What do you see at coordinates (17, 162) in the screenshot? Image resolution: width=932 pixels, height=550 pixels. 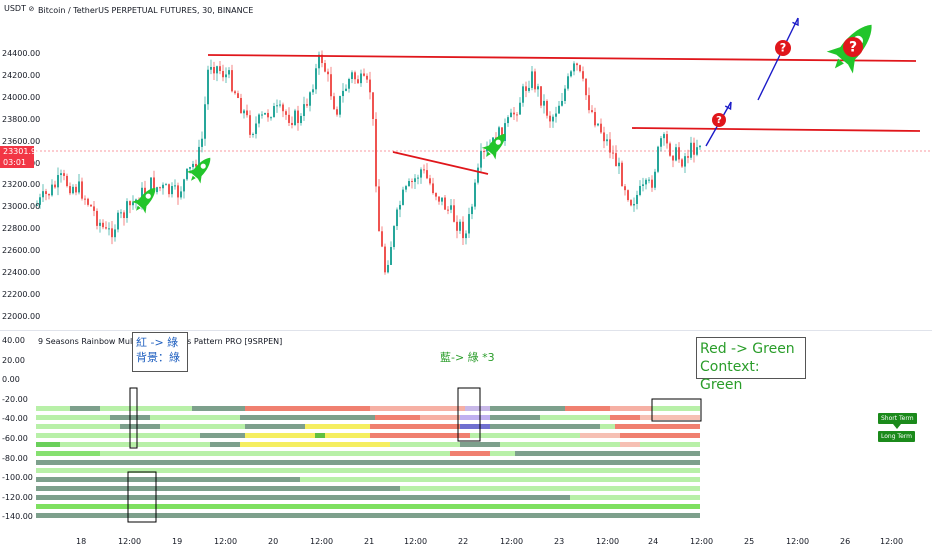 I see `countdown-badge: 03:01` at bounding box center [17, 162].